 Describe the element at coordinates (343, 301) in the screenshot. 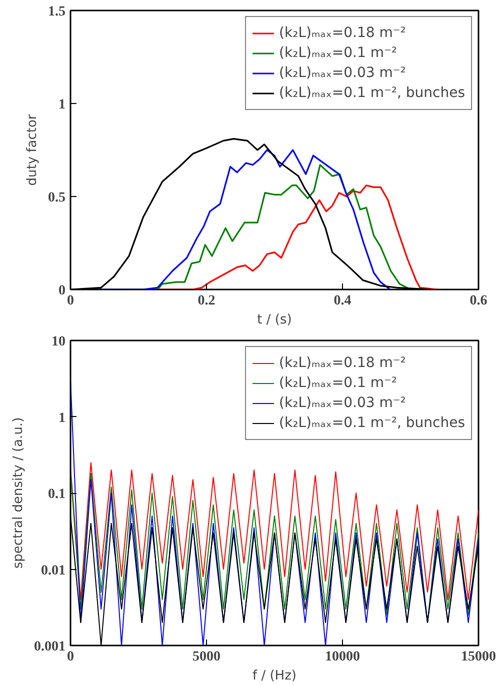

I see `x-tick-label: 0.4` at that location.